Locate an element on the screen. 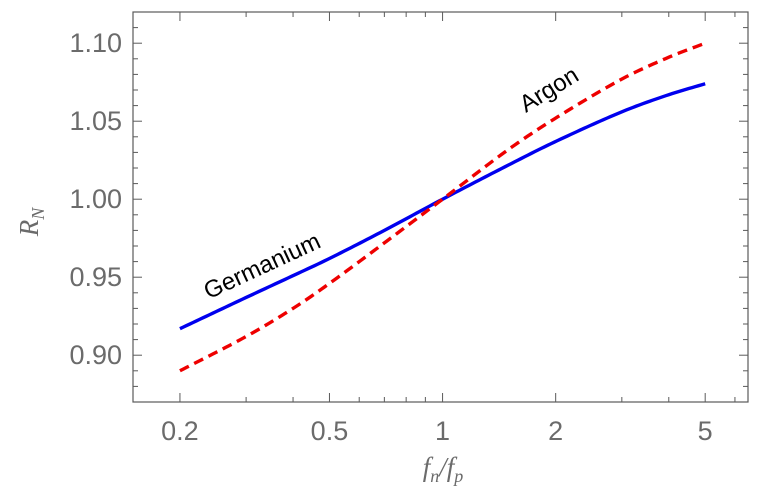 Image resolution: width=761 pixels, height=491 pixels. x-axis-label-sep: / is located at coordinates (443, 467).